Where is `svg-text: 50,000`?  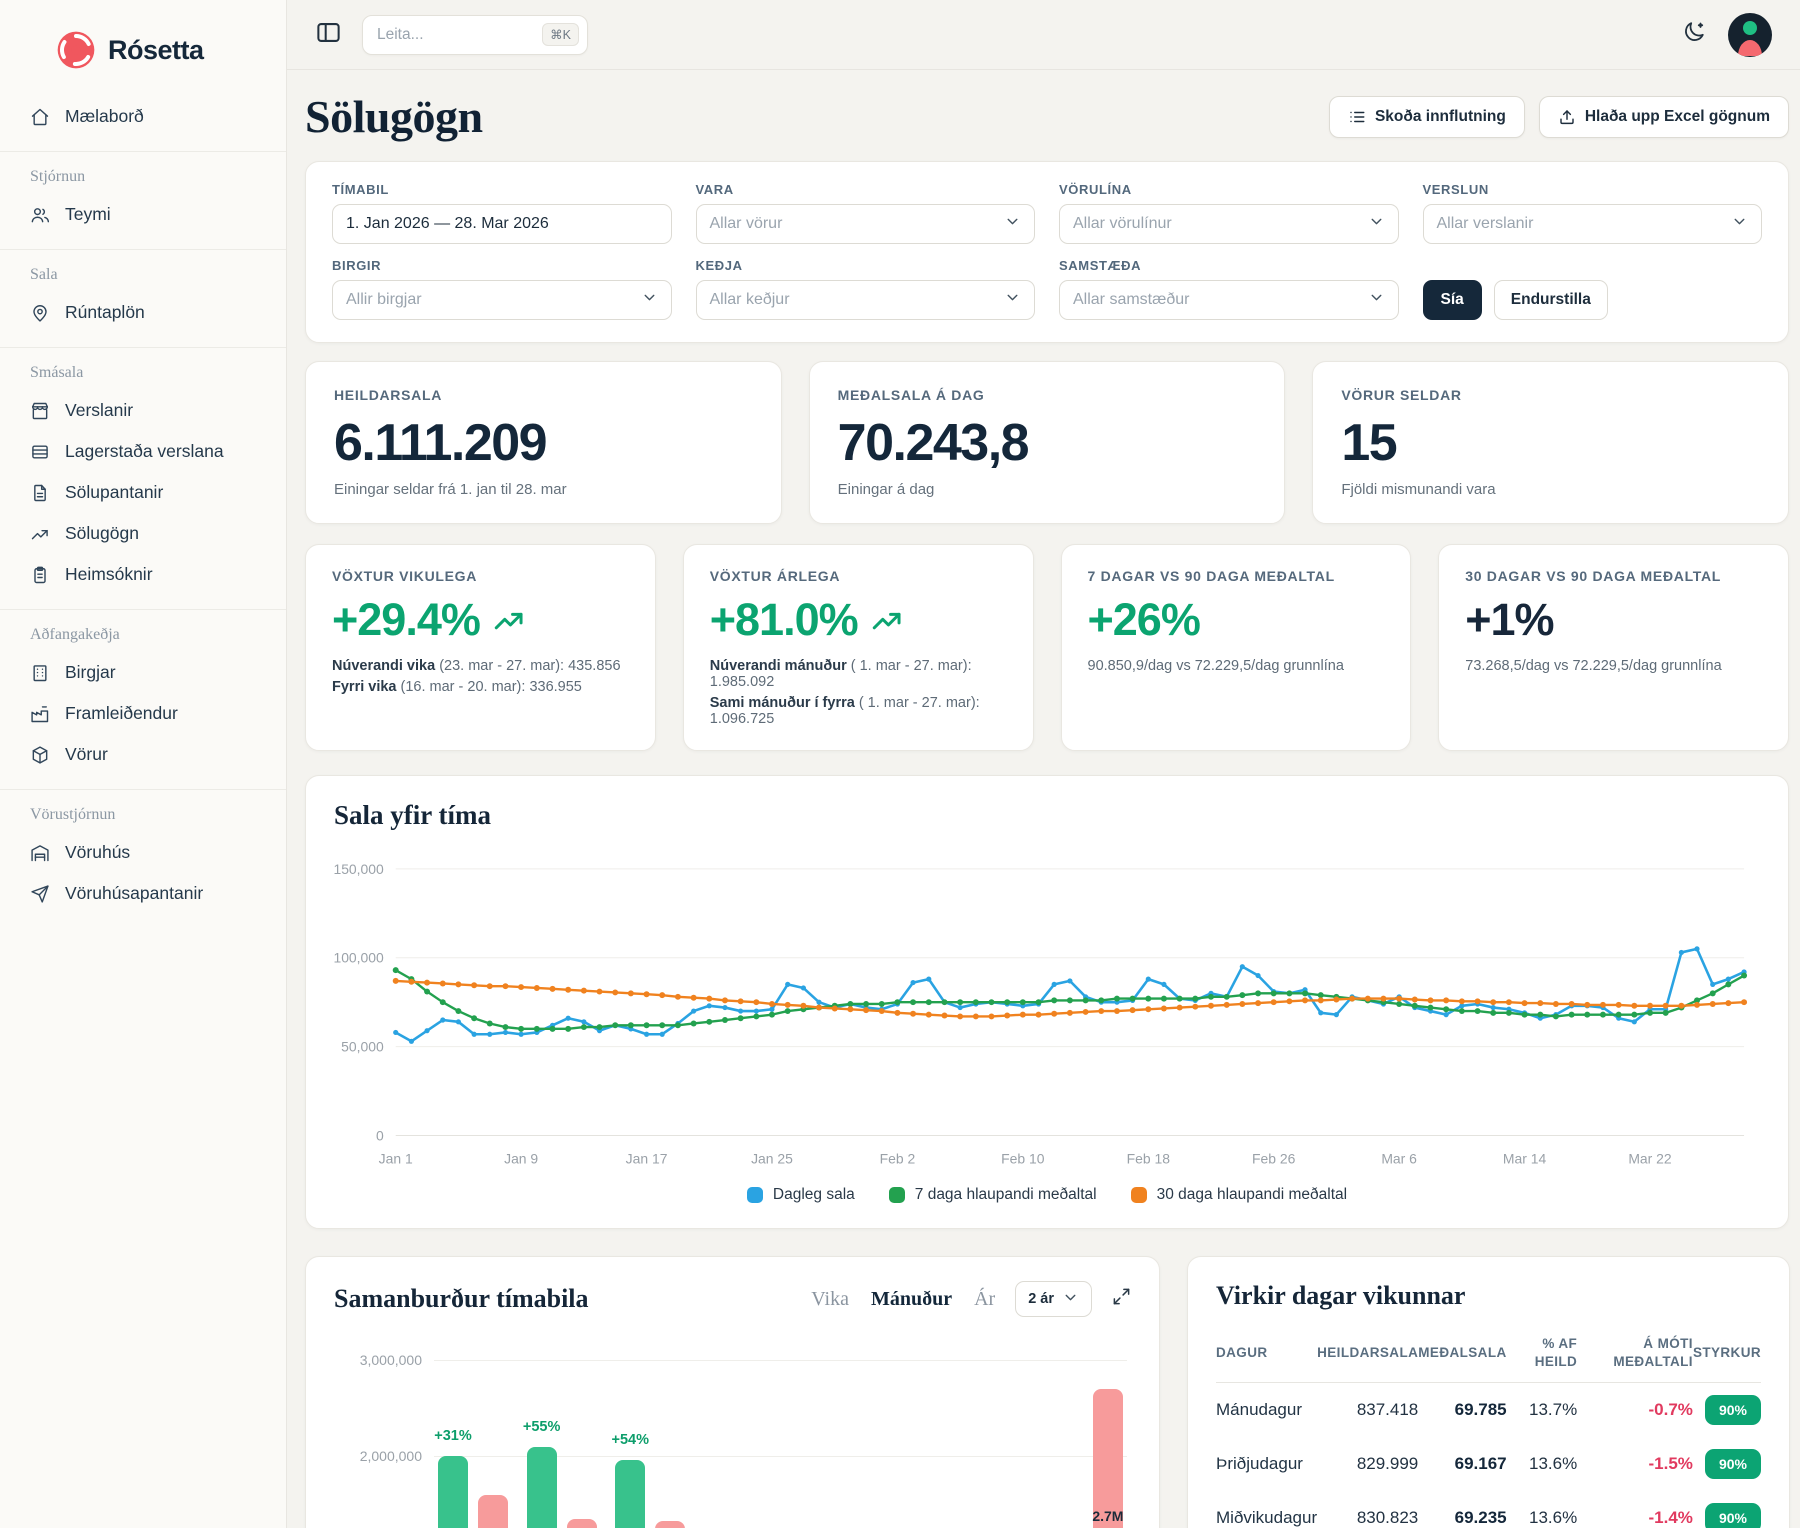 svg-text: 50,000 is located at coordinates (362, 1047).